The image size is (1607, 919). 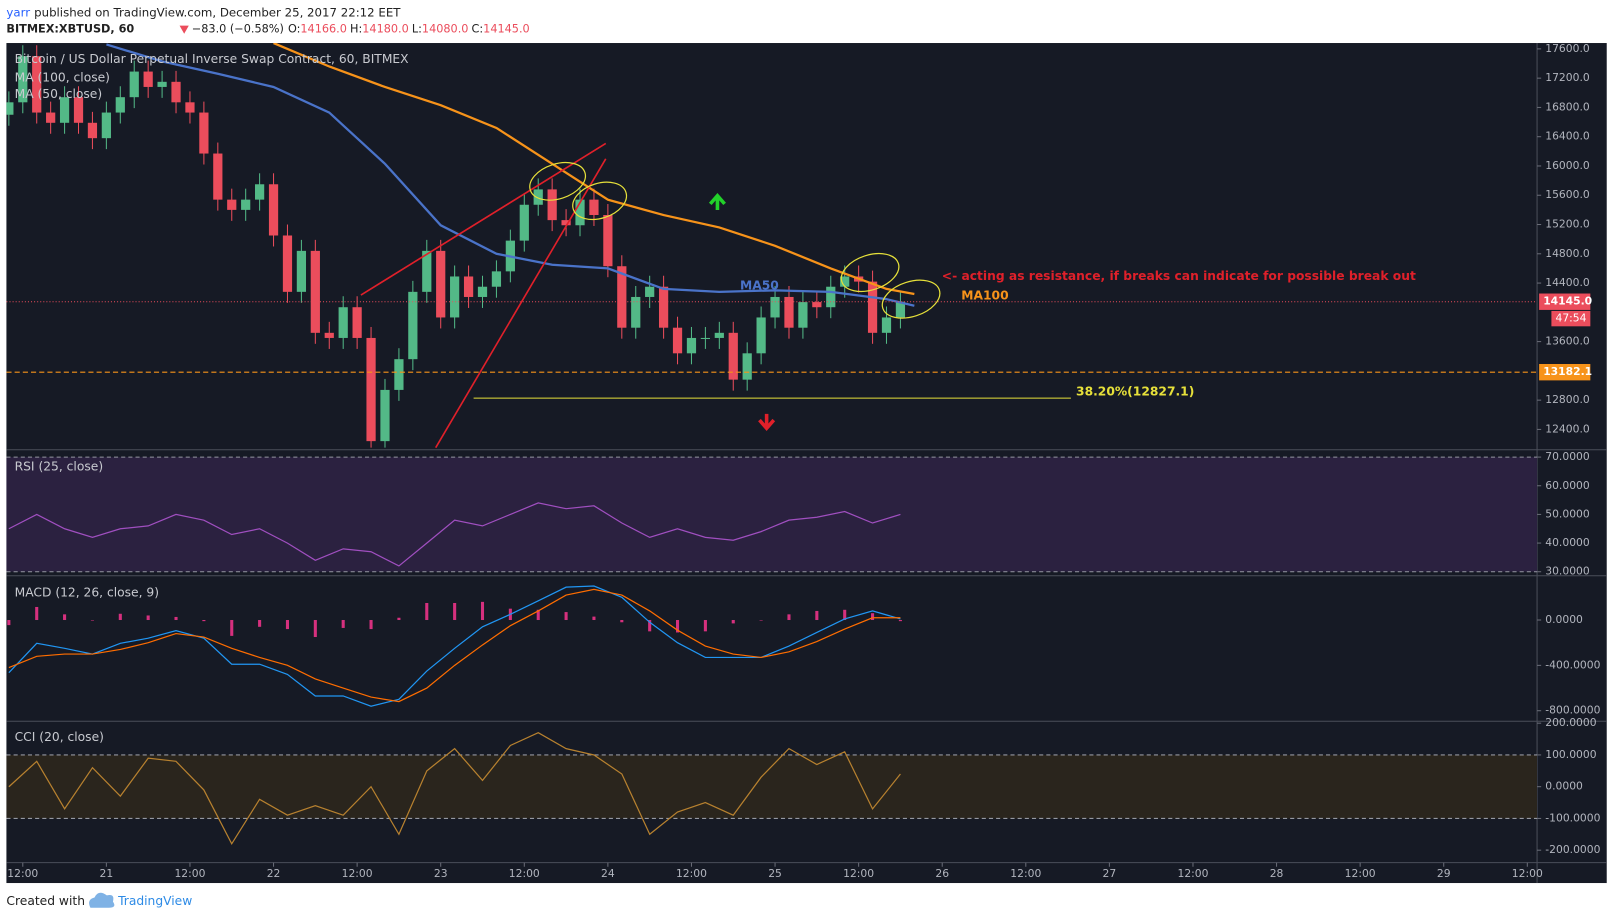 What do you see at coordinates (154, 901) in the screenshot?
I see `footer-brand: TradingView` at bounding box center [154, 901].